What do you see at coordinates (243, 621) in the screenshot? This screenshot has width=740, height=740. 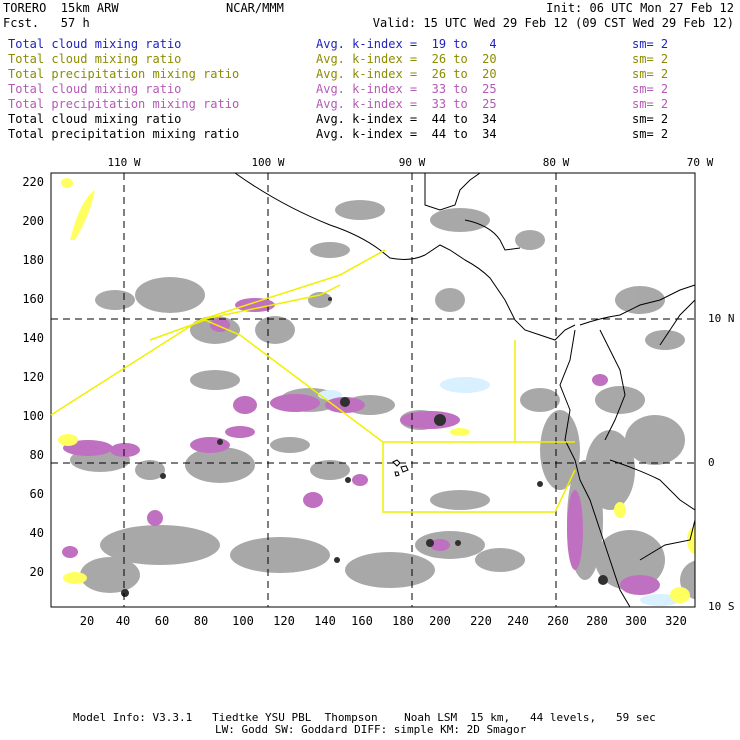 I see `x-tick-label: 100` at bounding box center [243, 621].